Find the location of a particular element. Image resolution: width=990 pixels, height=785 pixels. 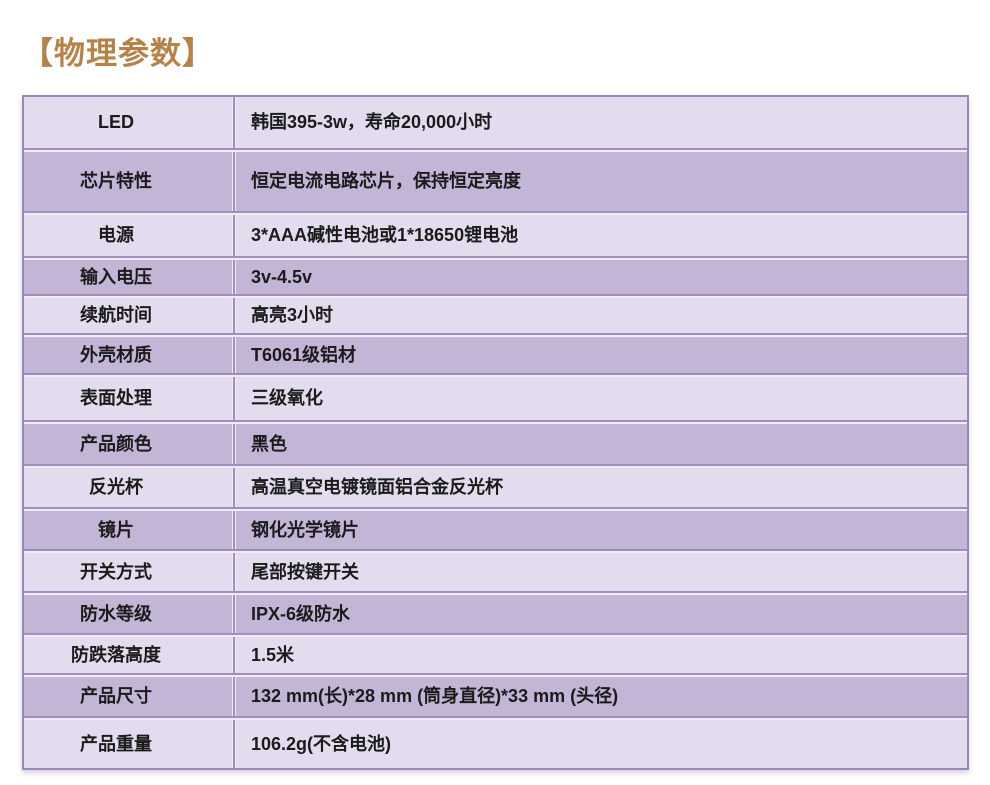

table-row: 电源 3*AAA碱性电池或1*18650锂电池 is located at coordinates (495, 235).